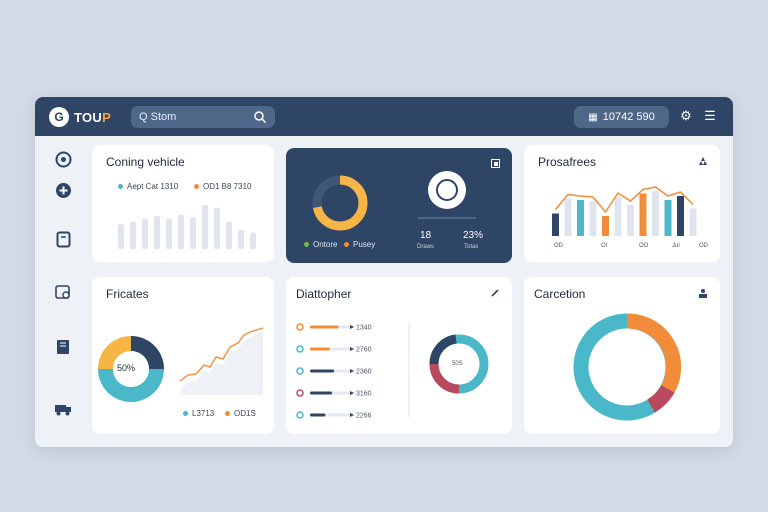 This screenshot has width=768, height=512. I want to click on search-text: Q Stom, so click(158, 117).